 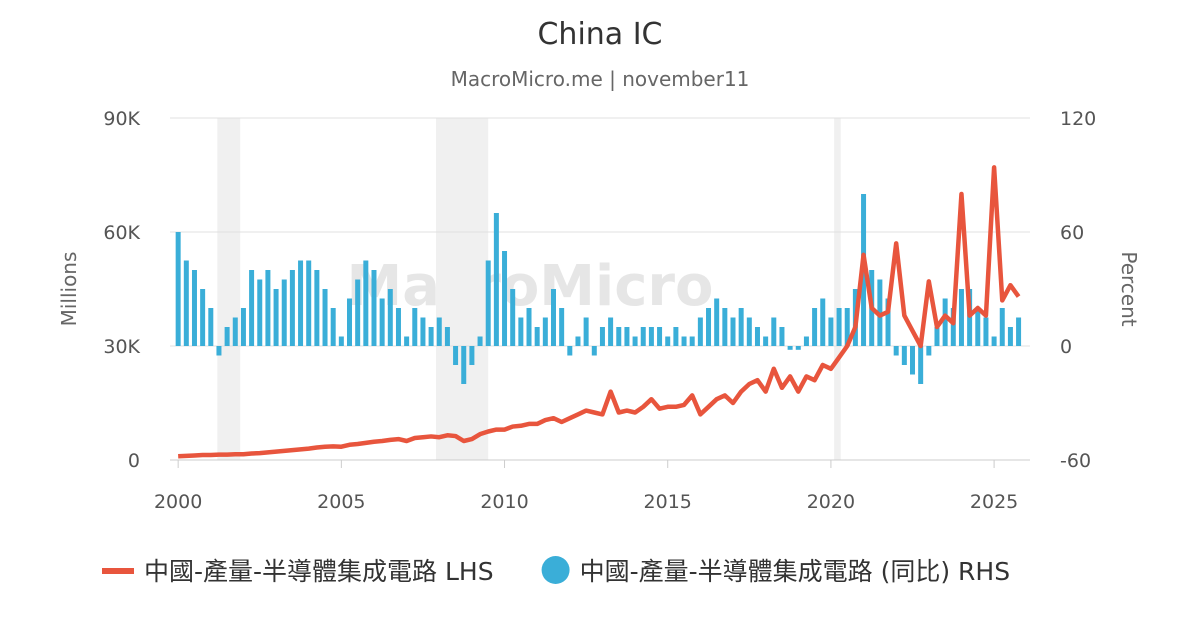 What do you see at coordinates (1129, 288) in the screenshot?
I see `y2-axis-label: Percent` at bounding box center [1129, 288].